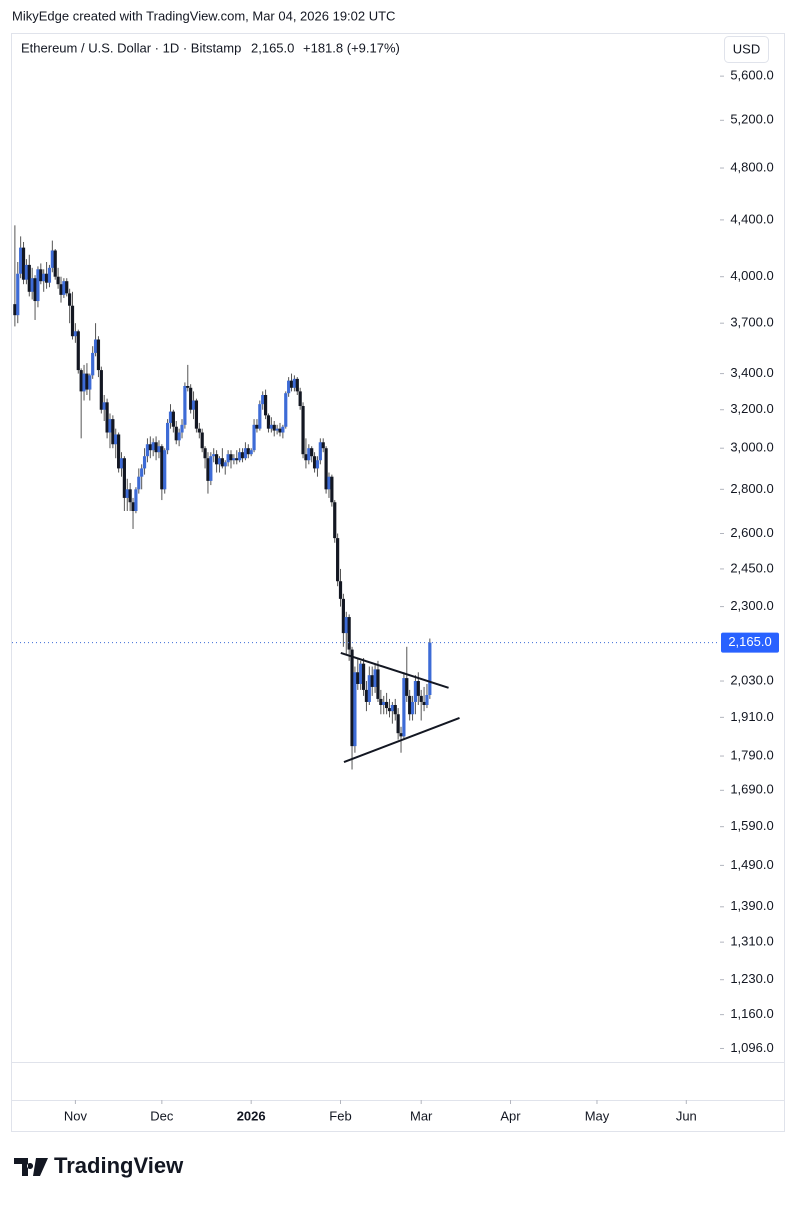 The image size is (796, 1205). Describe the element at coordinates (751, 408) in the screenshot. I see `y-tick-label: 3,200.0` at that location.